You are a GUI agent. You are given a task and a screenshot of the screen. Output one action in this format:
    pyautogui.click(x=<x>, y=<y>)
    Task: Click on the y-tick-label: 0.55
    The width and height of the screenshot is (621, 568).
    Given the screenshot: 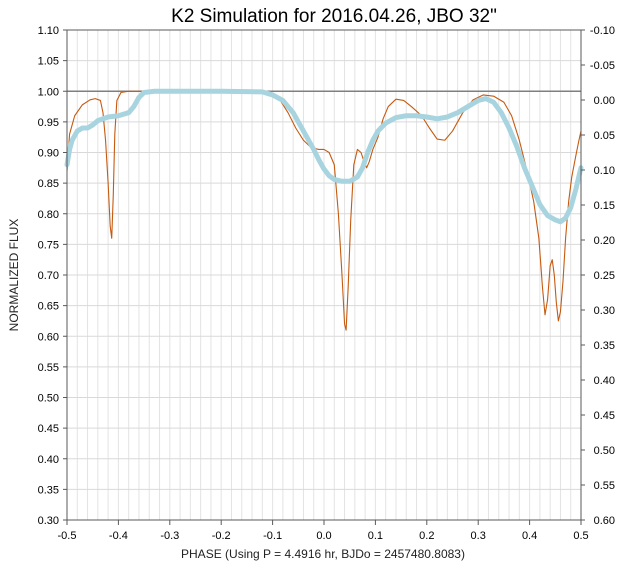 What is the action you would take?
    pyautogui.click(x=48, y=368)
    